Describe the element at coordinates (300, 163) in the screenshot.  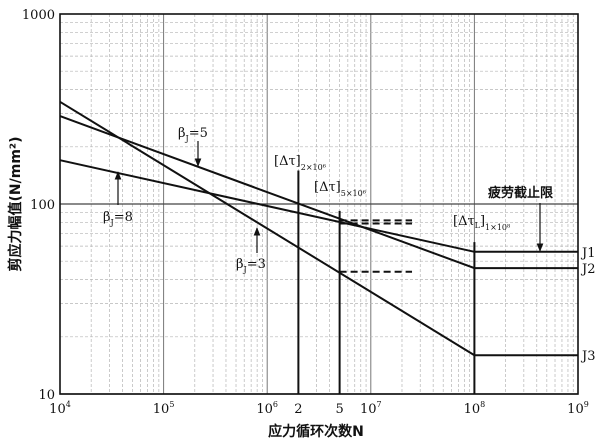
I see `annotation-dtau-2e6: [Δτ]2×10⁶` at that location.